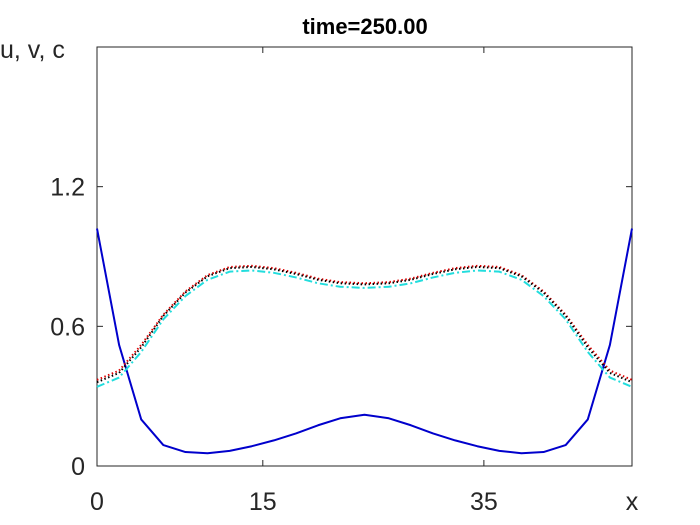 The image size is (700, 525). What do you see at coordinates (67, 188) in the screenshot?
I see `y-tick-label: 1.2` at bounding box center [67, 188].